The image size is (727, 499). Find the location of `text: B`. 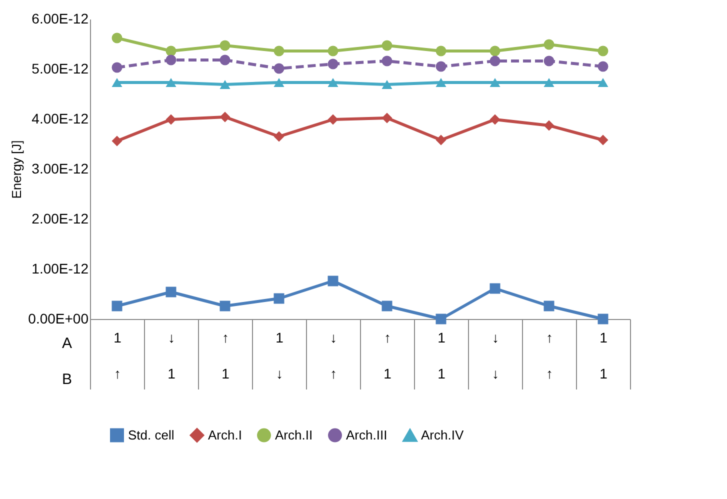

text: B is located at coordinates (67, 379).